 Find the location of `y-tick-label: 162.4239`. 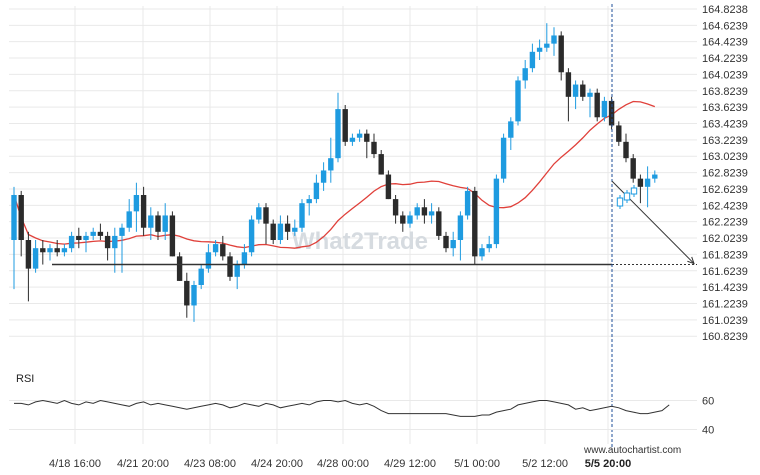

y-tick-label: 162.4239 is located at coordinates (725, 206).